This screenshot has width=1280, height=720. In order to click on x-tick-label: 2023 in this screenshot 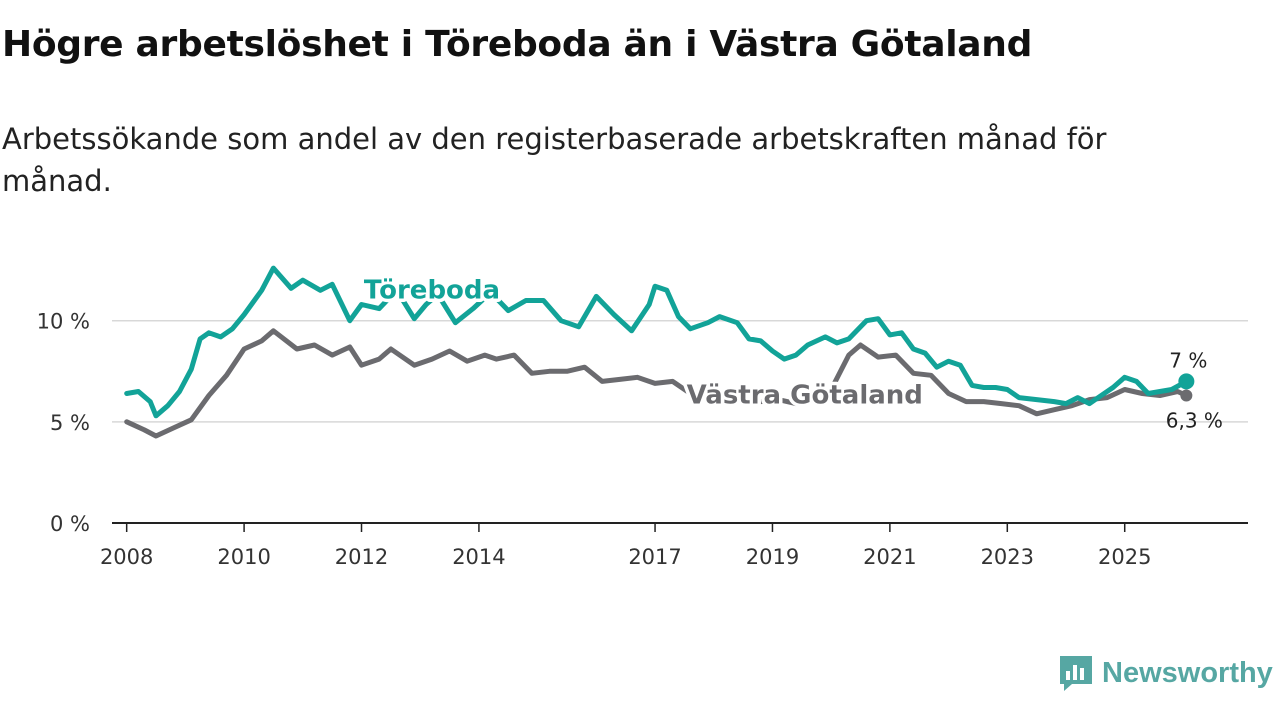, I will do `click(1007, 557)`.